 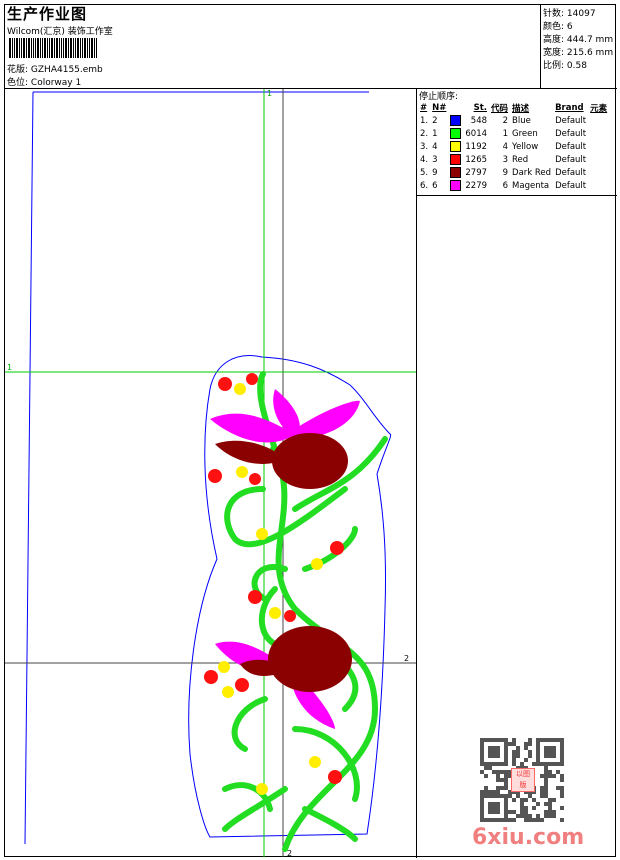 What do you see at coordinates (521, 108) in the screenshot?
I see `column-header: 描述` at bounding box center [521, 108].